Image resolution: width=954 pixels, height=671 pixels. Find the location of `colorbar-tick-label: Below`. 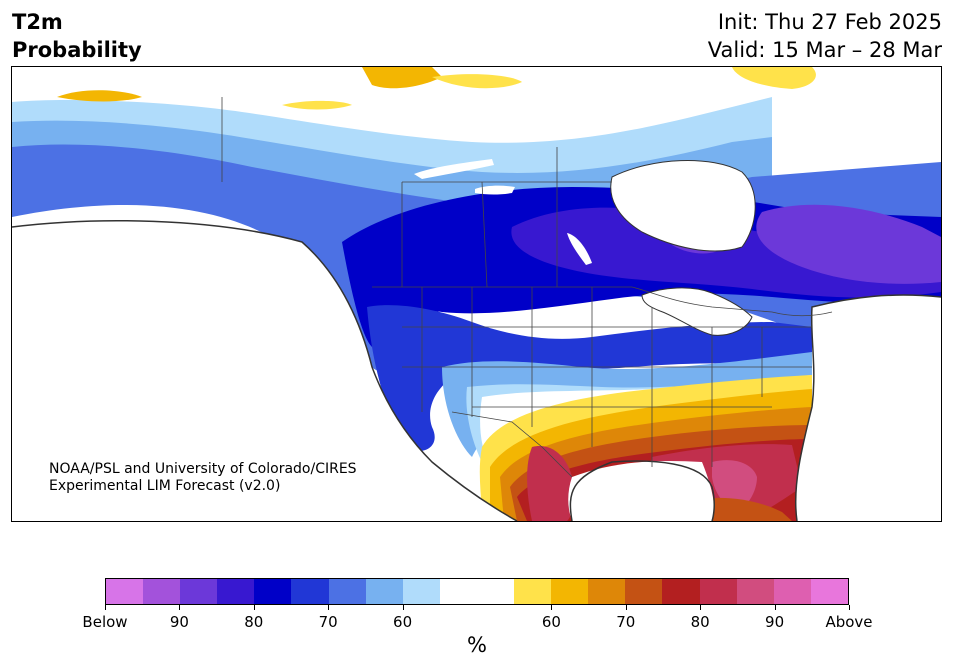

colorbar-tick-label: Below is located at coordinates (105, 622).